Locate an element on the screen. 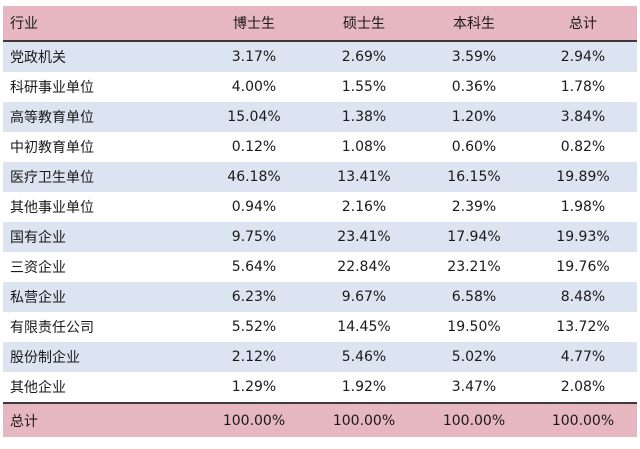 This screenshot has width=640, height=449. row-master: 1.55% is located at coordinates (364, 87).